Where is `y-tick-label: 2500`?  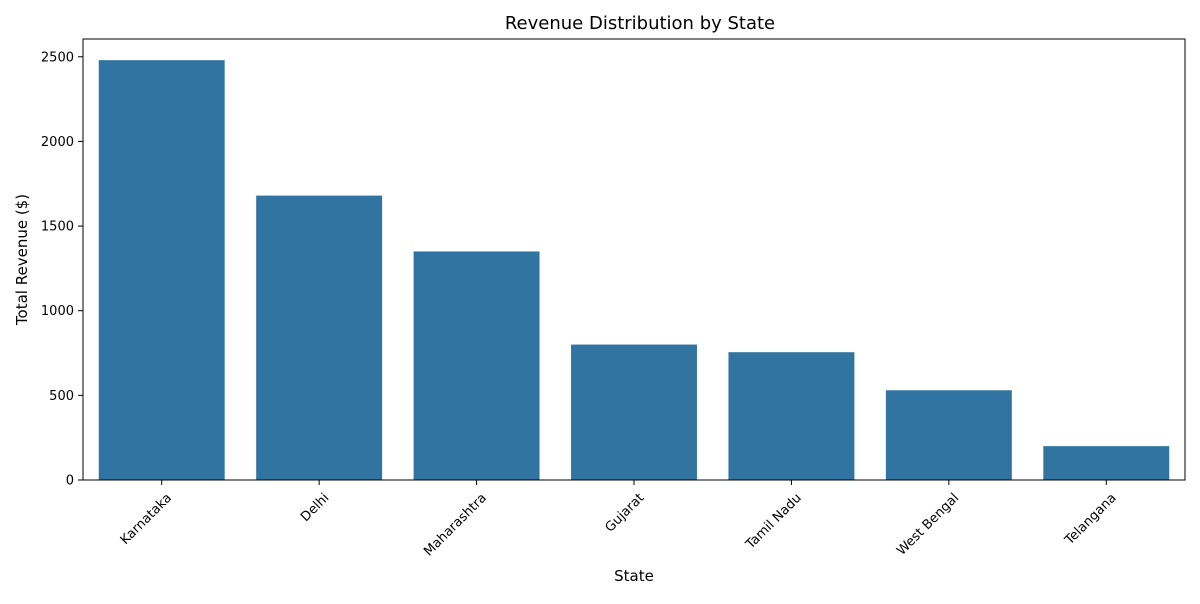
y-tick-label: 2500 is located at coordinates (57, 57).